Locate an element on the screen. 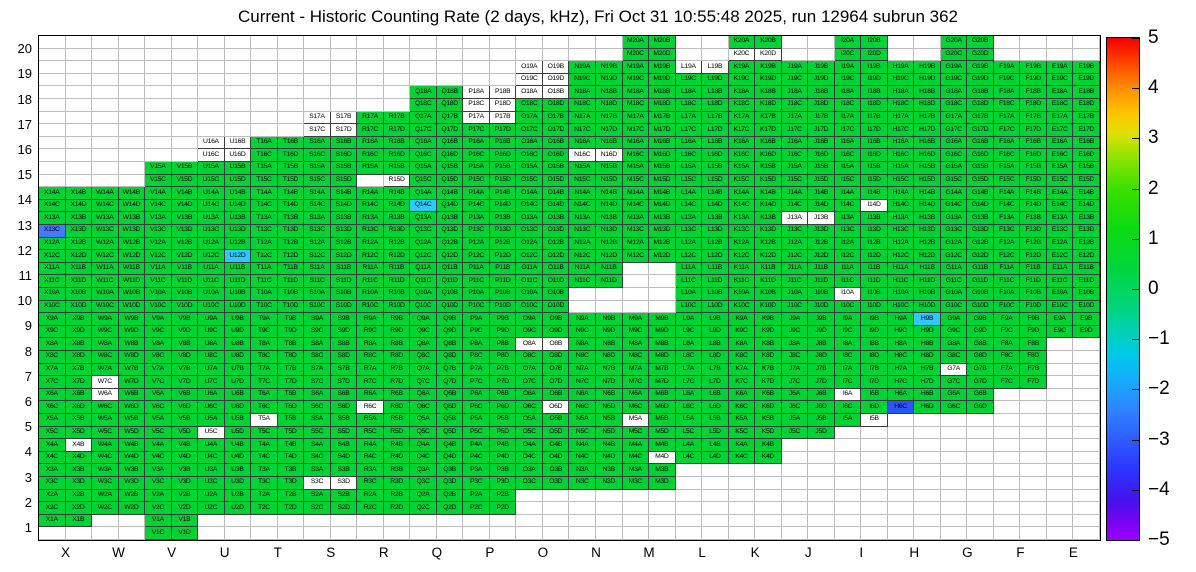 Image resolution: width=1196 pixels, height=572 pixels. grid-subcell-H19B: H19B is located at coordinates (927, 67).